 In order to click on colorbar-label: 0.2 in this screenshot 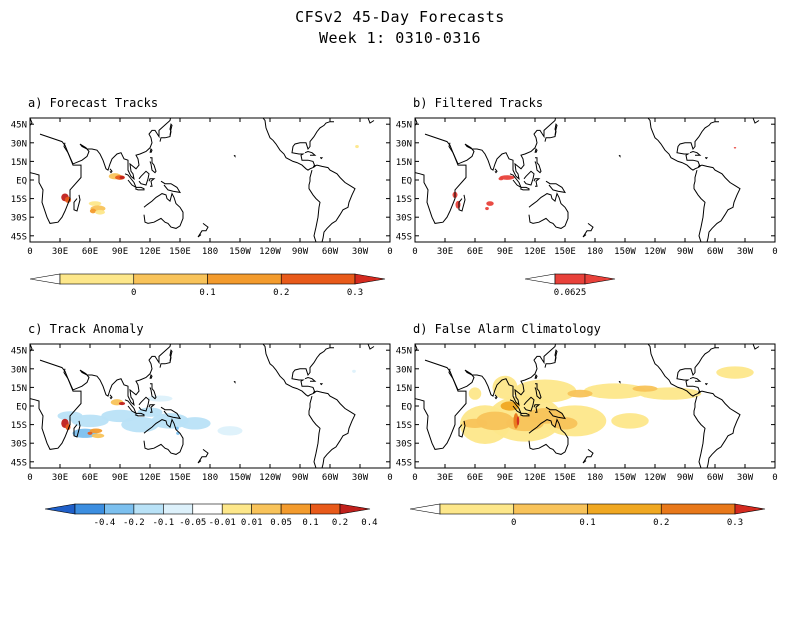, I will do `click(281, 293)`.